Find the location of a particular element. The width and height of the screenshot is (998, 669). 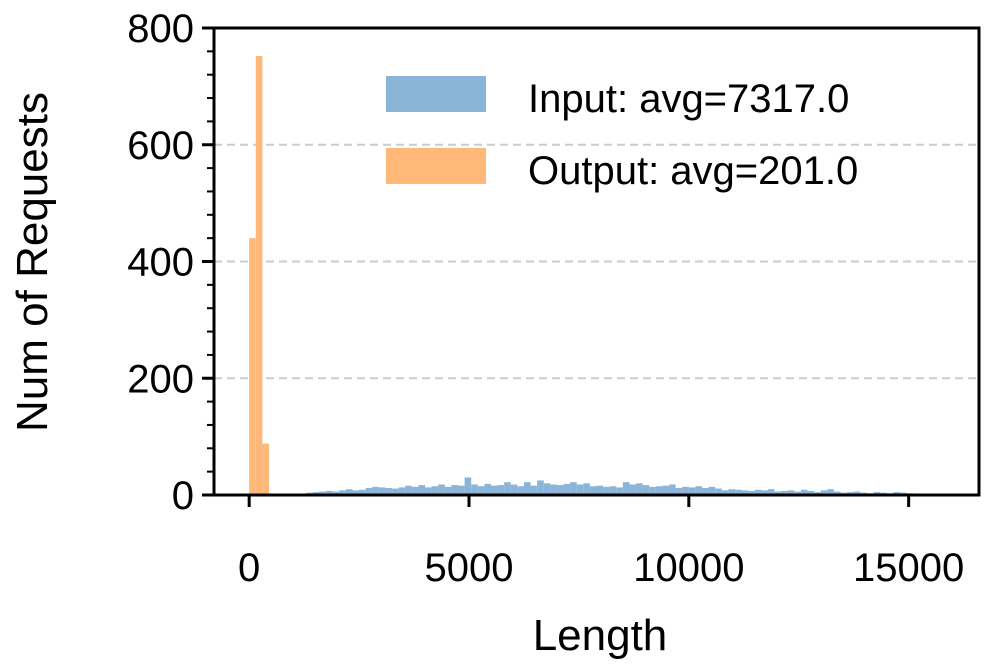

x-tick-label: 5000 is located at coordinates (469, 568).